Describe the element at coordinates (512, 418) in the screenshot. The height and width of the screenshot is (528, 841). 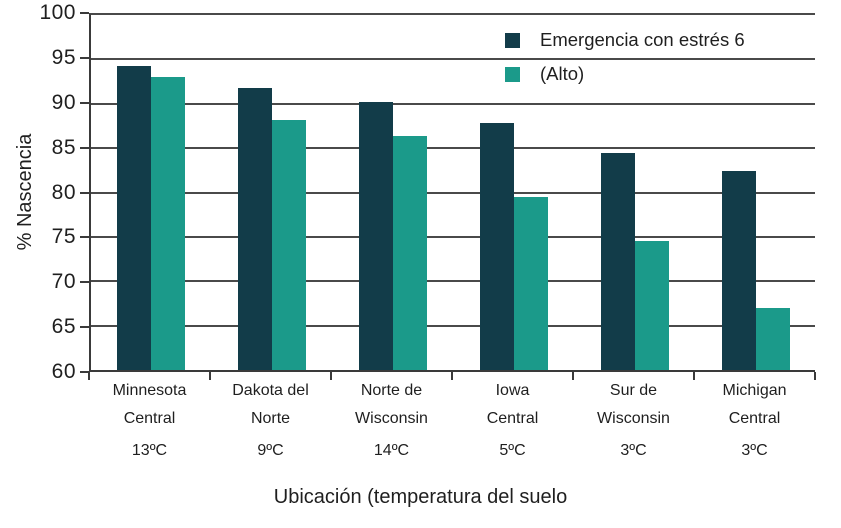
I see `category-label-4-line-2: Central` at that location.